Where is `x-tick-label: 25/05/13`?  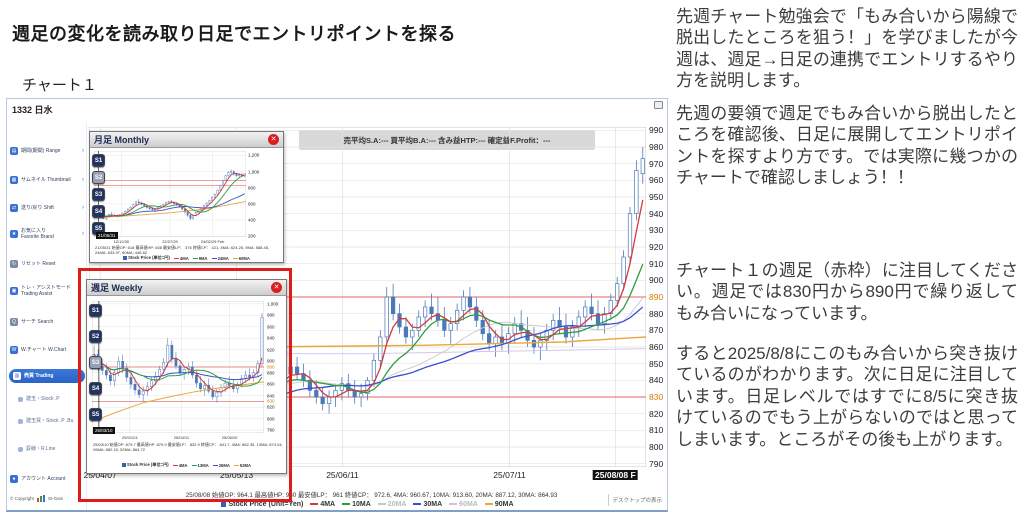 x-tick-label: 25/05/13 is located at coordinates (237, 475).